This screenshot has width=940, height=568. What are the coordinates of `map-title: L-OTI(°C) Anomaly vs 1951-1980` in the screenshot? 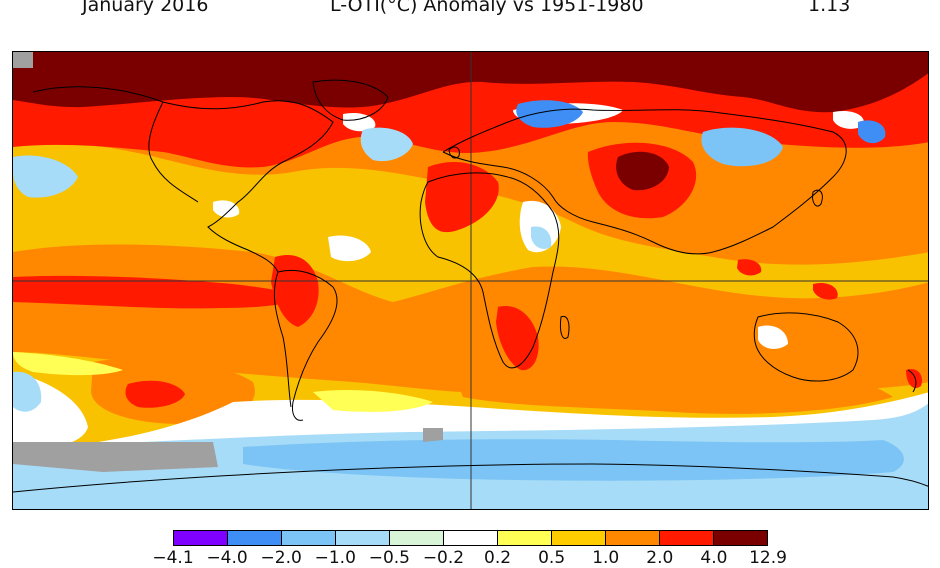 It's located at (487, 8).